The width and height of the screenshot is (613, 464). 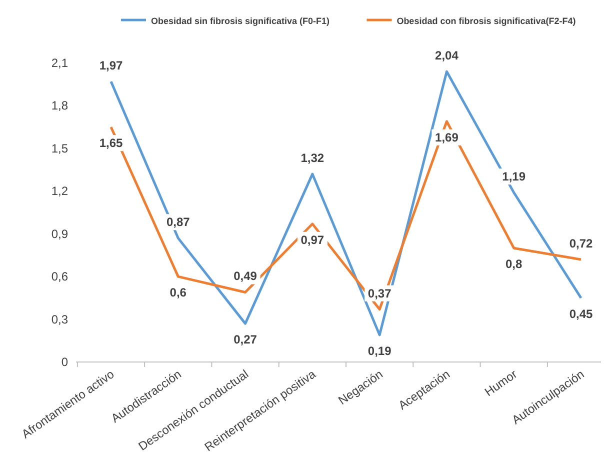 What do you see at coordinates (59, 63) in the screenshot?
I see `y-tick-label: 2,1` at bounding box center [59, 63].